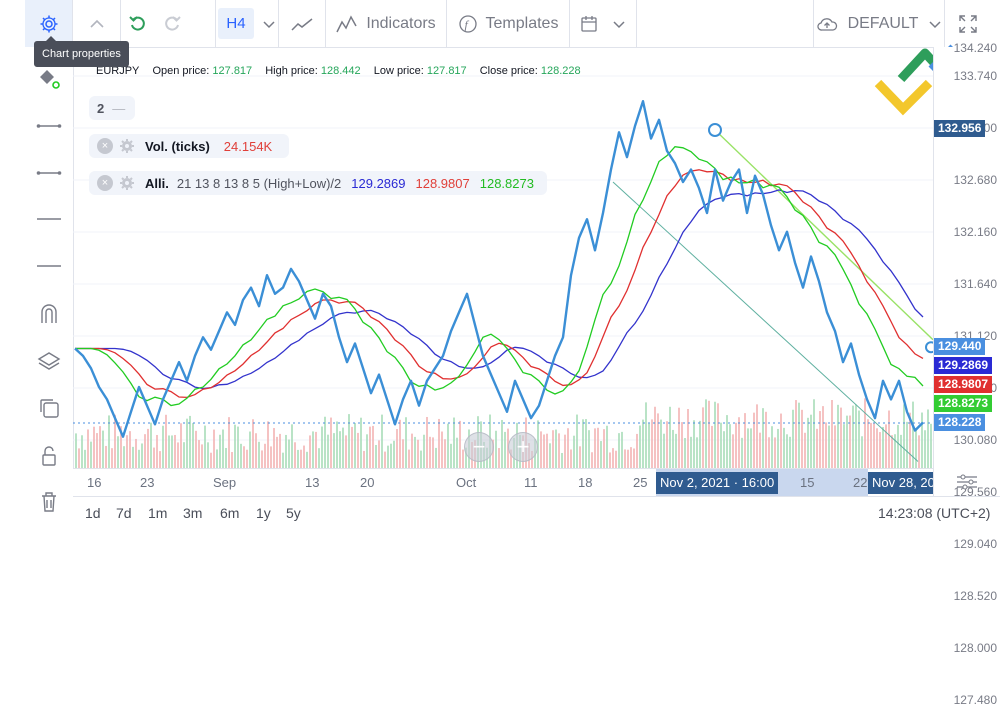 This screenshot has width=1000, height=707. I want to click on fullscreen-button, so click(967, 23).